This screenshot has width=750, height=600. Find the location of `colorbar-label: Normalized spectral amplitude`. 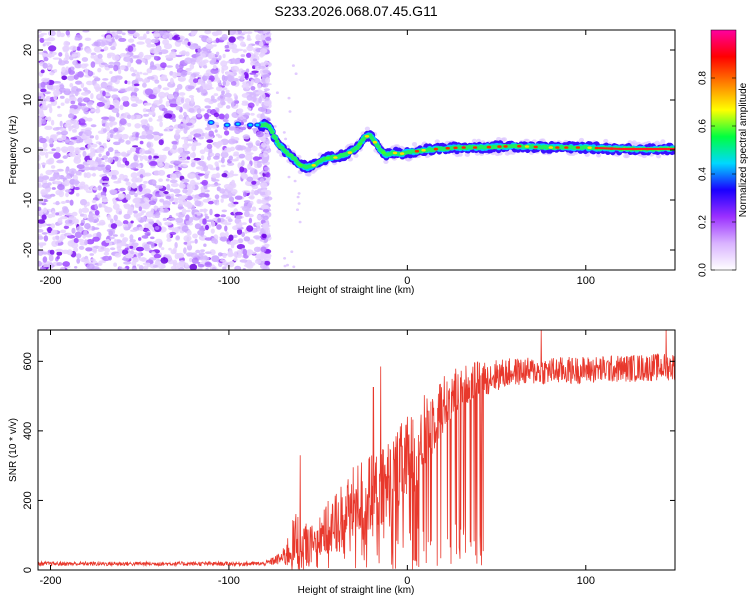

colorbar-label: Normalized spectral amplitude is located at coordinates (743, 149).